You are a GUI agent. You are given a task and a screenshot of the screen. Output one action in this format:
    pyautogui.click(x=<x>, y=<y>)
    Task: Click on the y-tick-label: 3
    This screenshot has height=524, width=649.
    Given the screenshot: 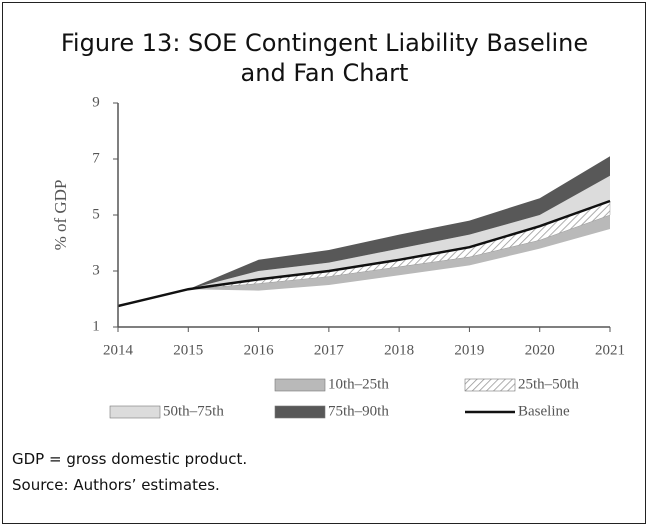 What is the action you would take?
    pyautogui.click(x=96, y=270)
    